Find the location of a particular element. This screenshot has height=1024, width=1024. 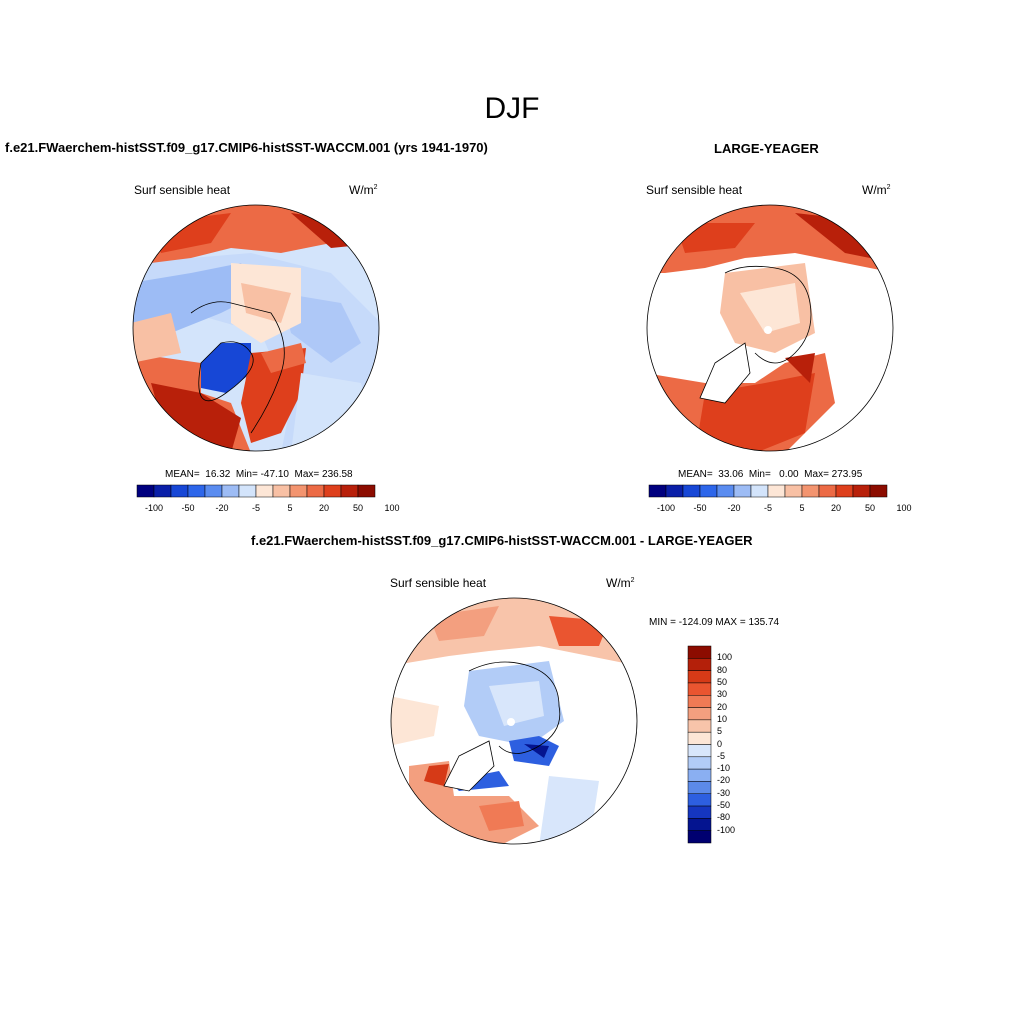

reference-field-label: Surf sensible heat is located at coordinates (694, 190).